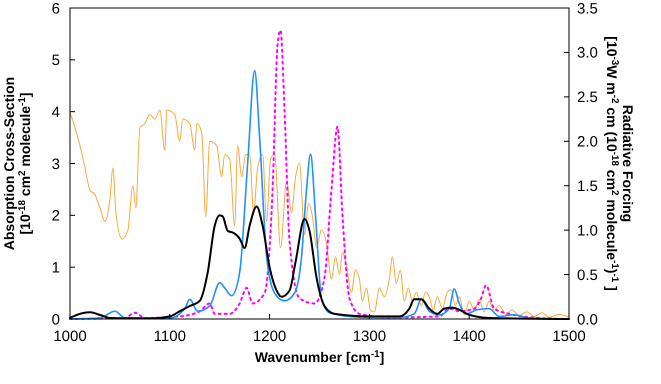 This screenshot has width=661, height=384. What do you see at coordinates (319, 356) in the screenshot?
I see `x-axis-title: Wavenumber [cm$^{-1}$]` at bounding box center [319, 356].